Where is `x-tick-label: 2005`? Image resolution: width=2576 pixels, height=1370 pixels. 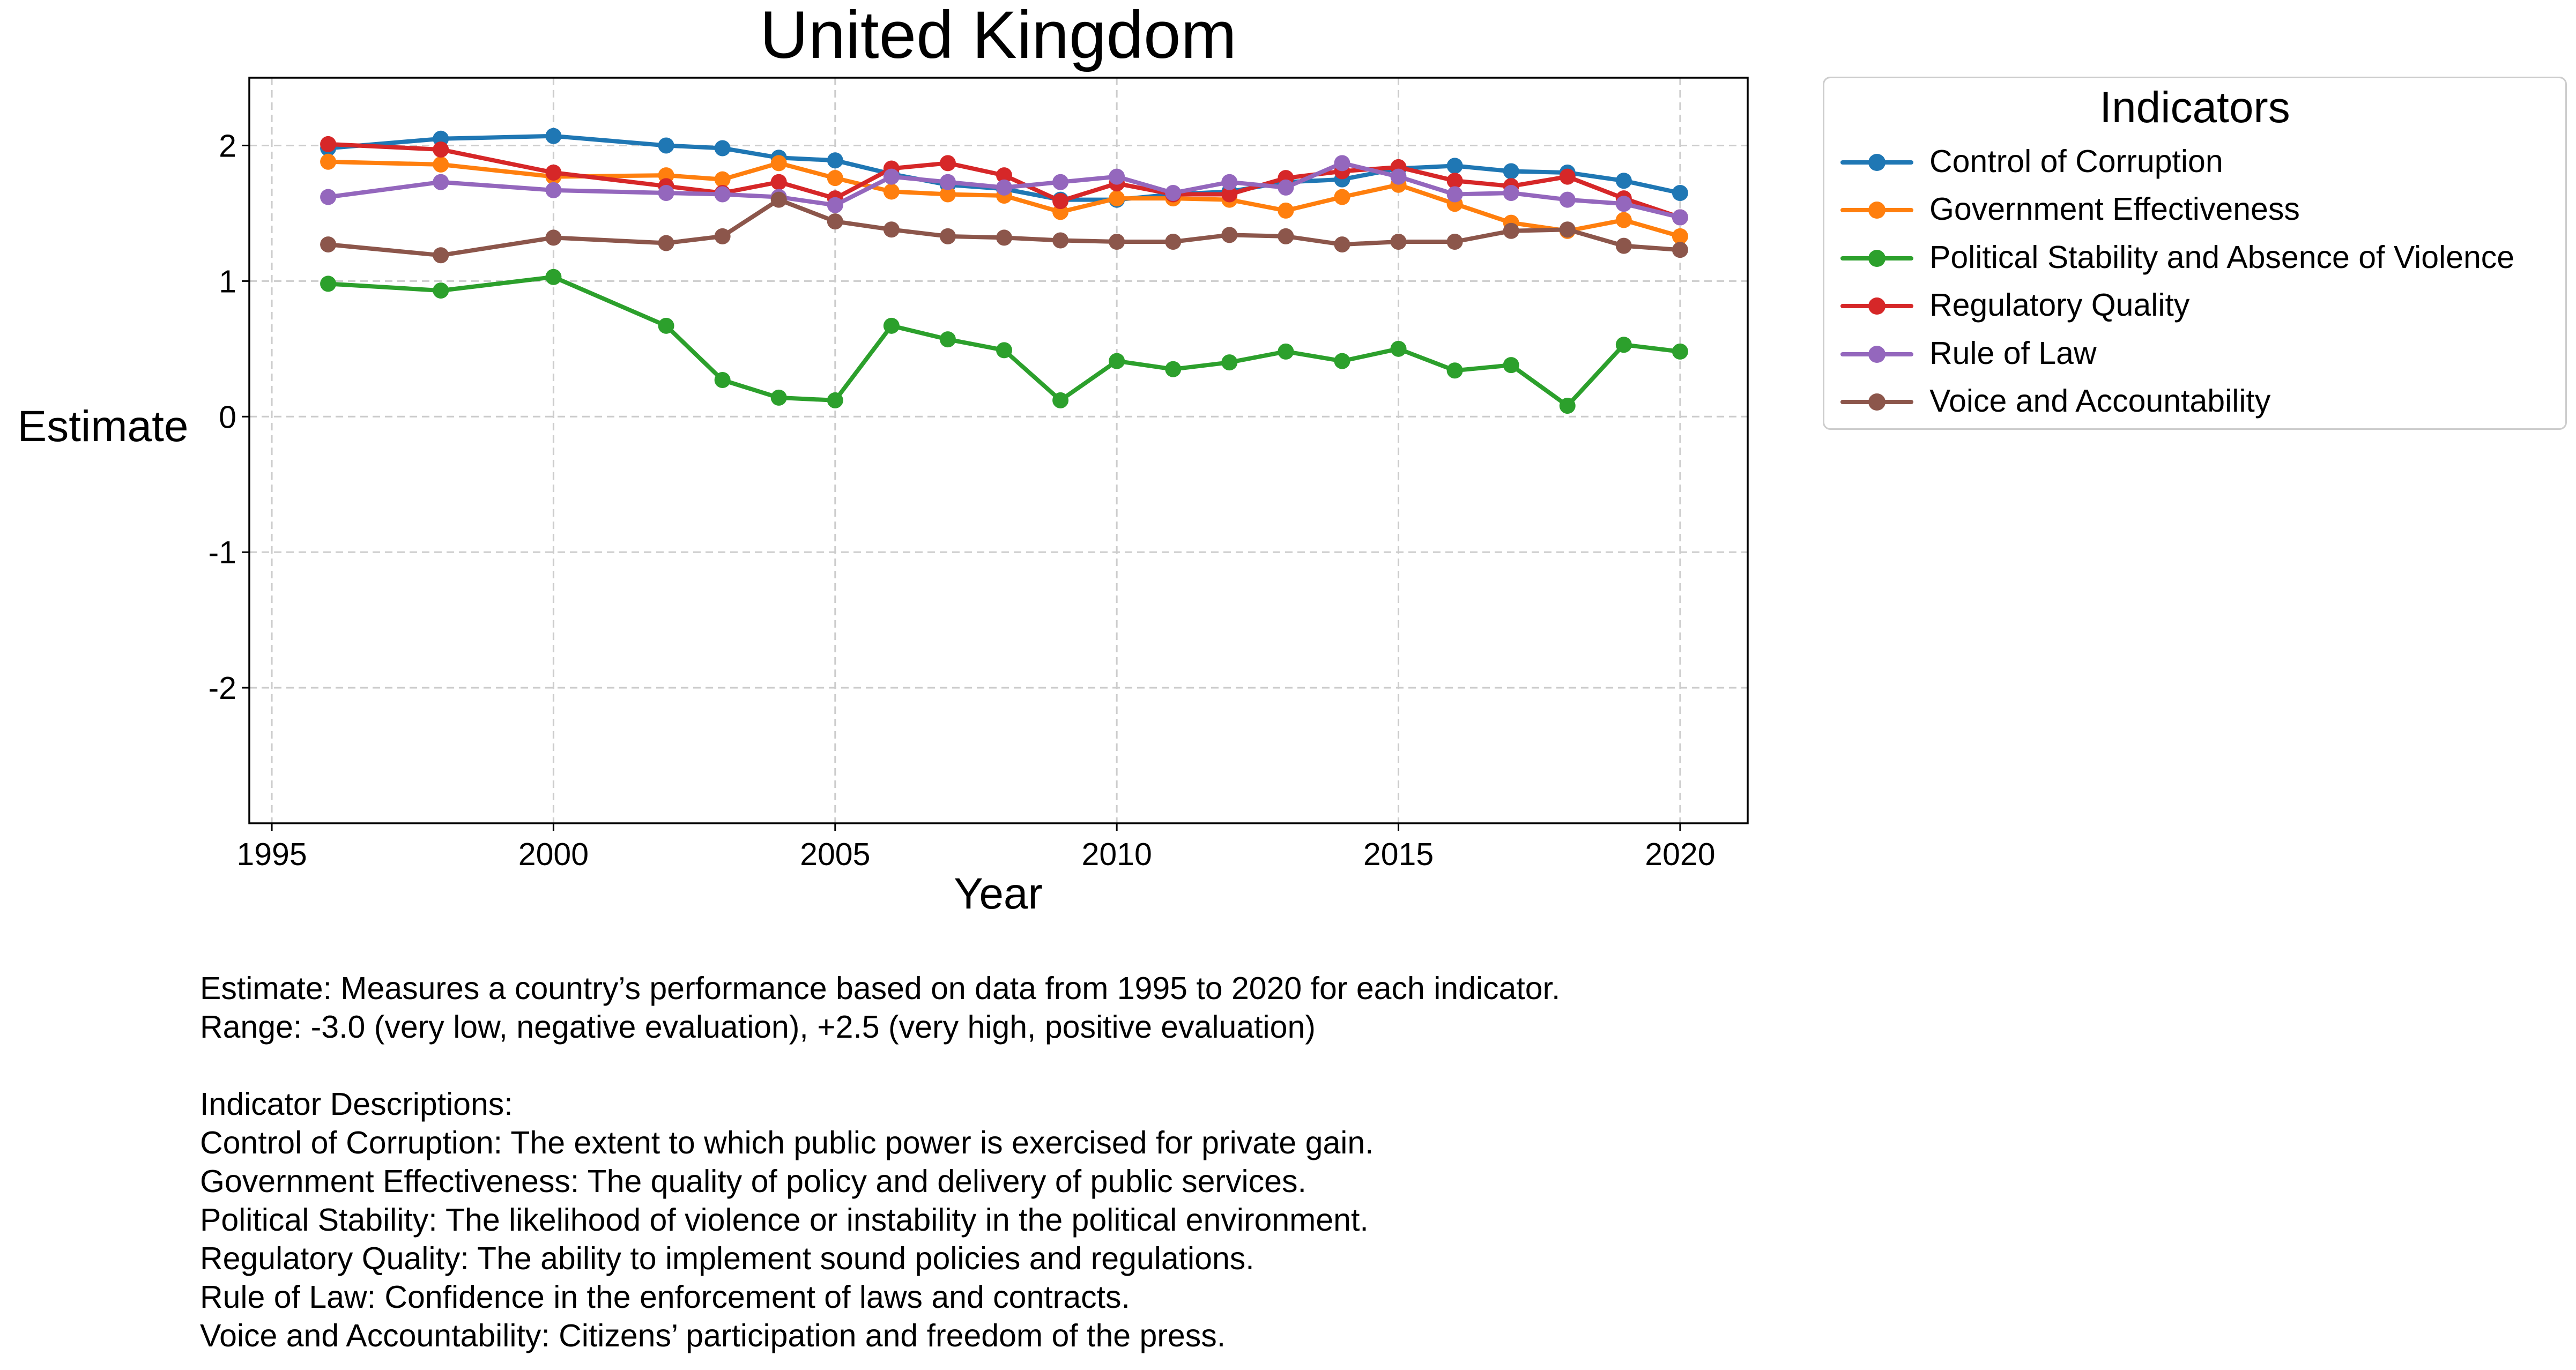
x-tick-label: 2005 is located at coordinates (835, 854).